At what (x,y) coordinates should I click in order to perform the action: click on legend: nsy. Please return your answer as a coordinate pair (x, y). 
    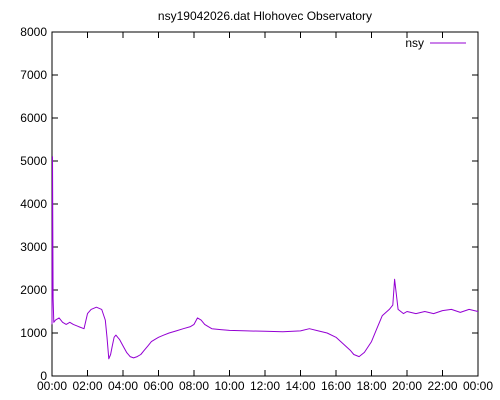
    Looking at the image, I should click on (435, 43).